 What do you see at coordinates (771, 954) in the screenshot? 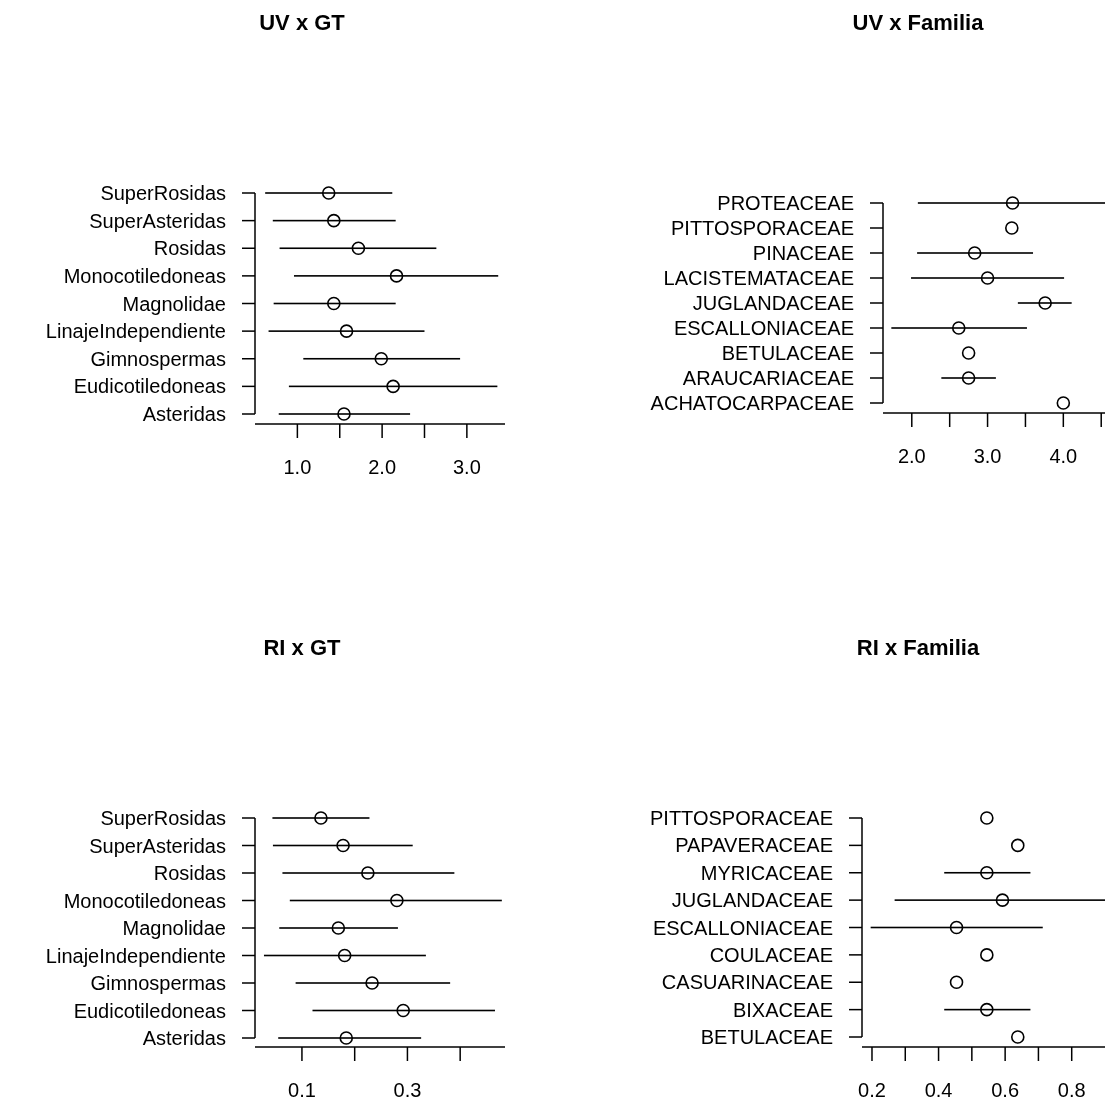
I see `y-tick-label: COULACEAE` at bounding box center [771, 954].